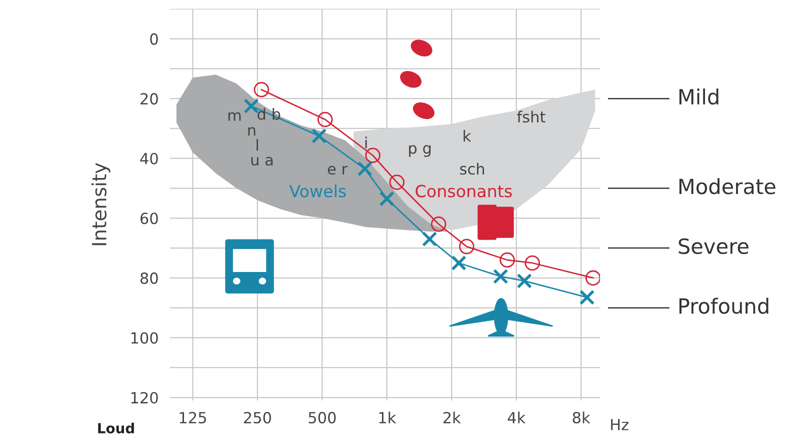 This screenshot has height=445, width=800. What do you see at coordinates (420, 151) in the screenshot?
I see `annotation: p g` at bounding box center [420, 151].